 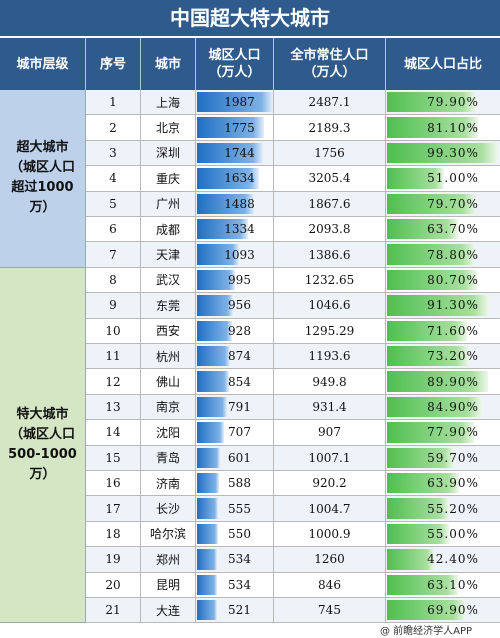 I want to click on row-total-pop-text: 1046.6, so click(x=329, y=305).